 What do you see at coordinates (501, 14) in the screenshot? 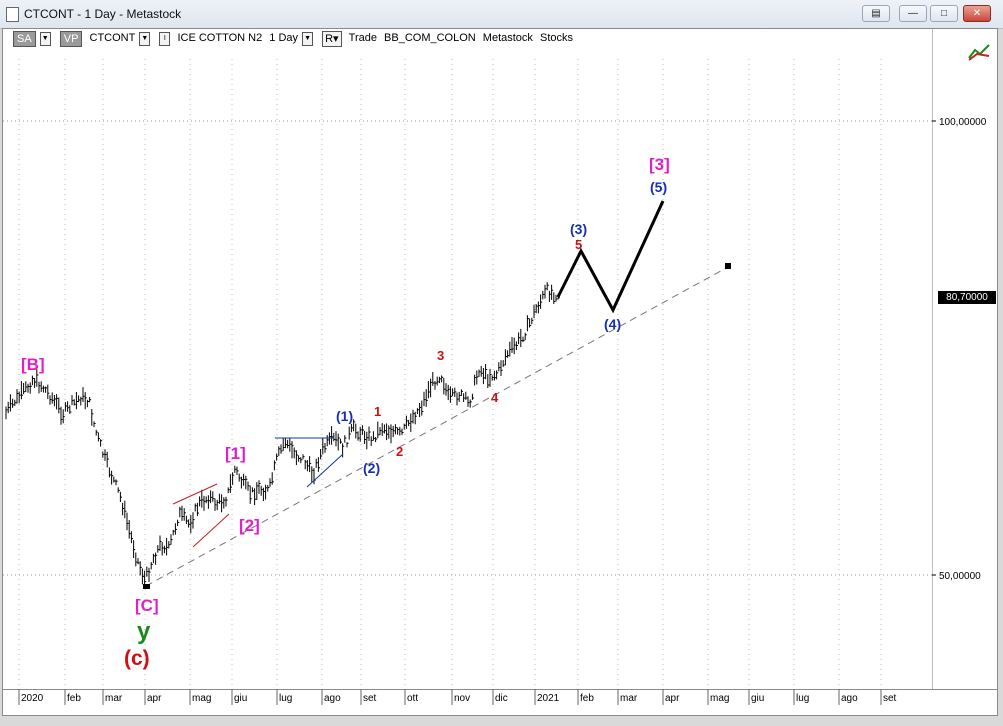
I see `title-bar: CTCONT - 1 Day - Metastock ▤ — □ ✕` at bounding box center [501, 14].